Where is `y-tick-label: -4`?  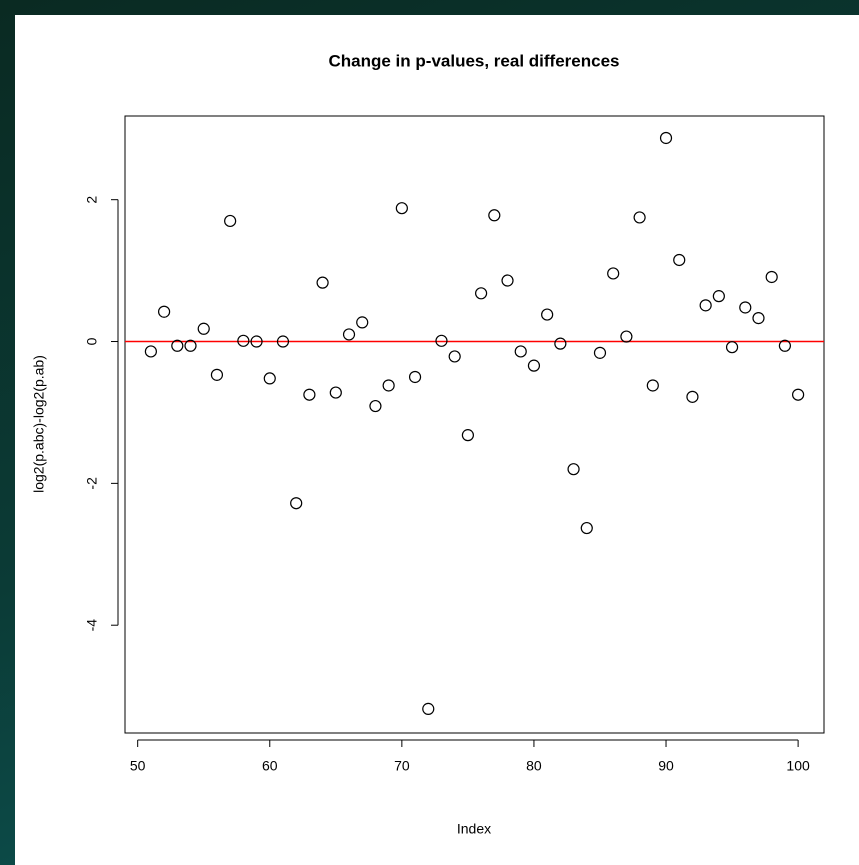 y-tick-label: -4 is located at coordinates (92, 625).